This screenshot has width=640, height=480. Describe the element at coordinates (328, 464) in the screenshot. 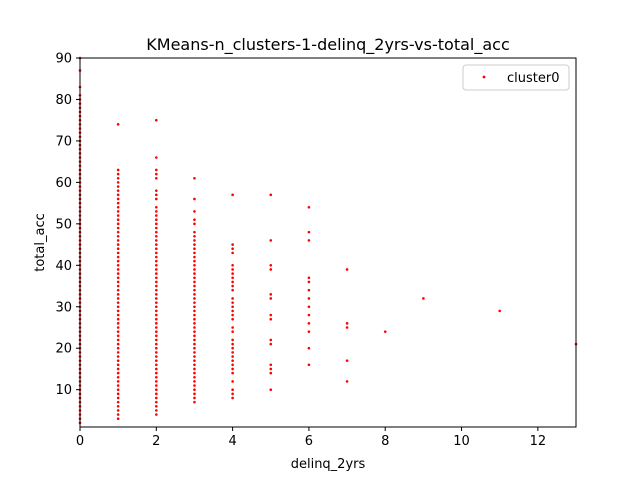

I see `x-axis-label: delinq_2yrs` at that location.